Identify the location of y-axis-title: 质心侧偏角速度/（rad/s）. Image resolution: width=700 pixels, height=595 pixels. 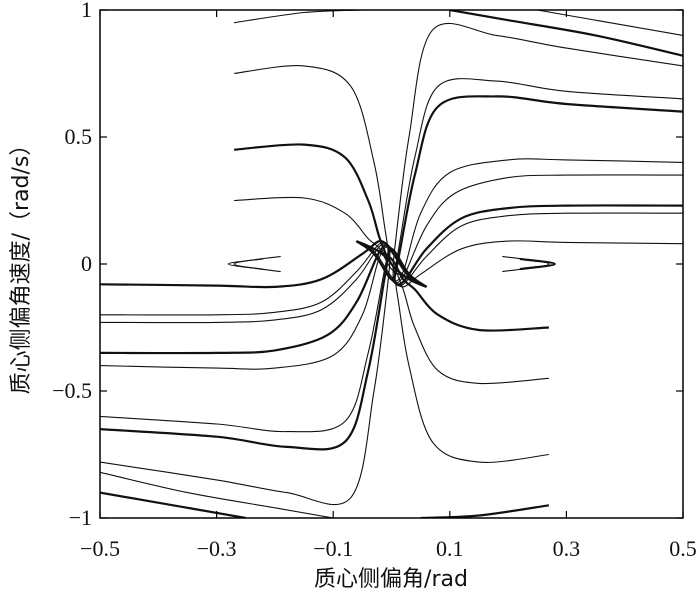
(21, 264).